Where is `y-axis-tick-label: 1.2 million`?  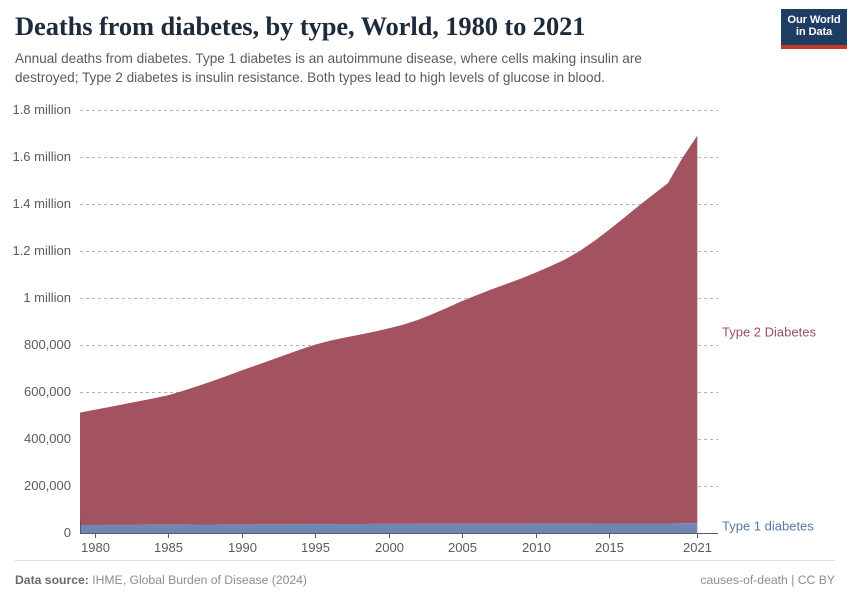
y-axis-tick-label: 1.2 million is located at coordinates (41, 250).